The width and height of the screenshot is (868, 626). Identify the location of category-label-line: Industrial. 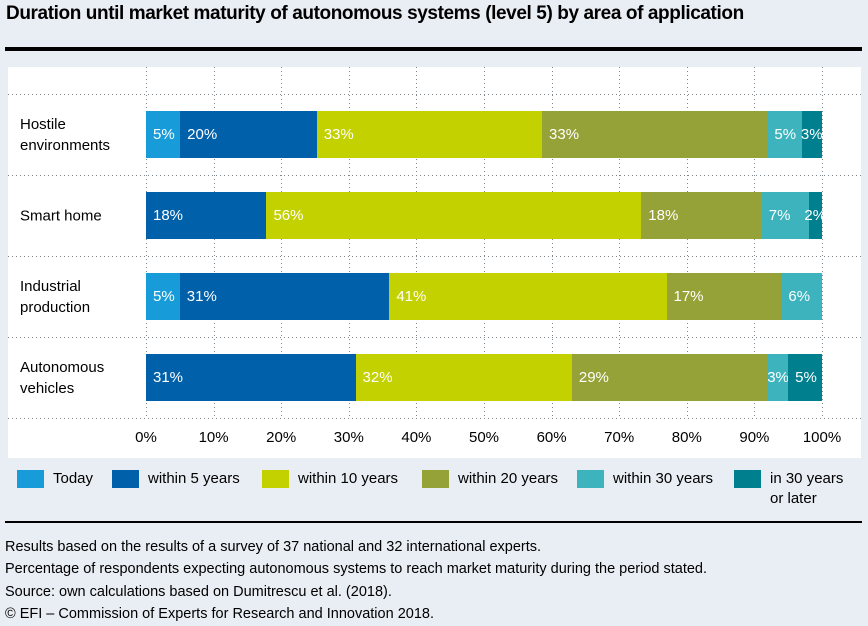
(50, 286).